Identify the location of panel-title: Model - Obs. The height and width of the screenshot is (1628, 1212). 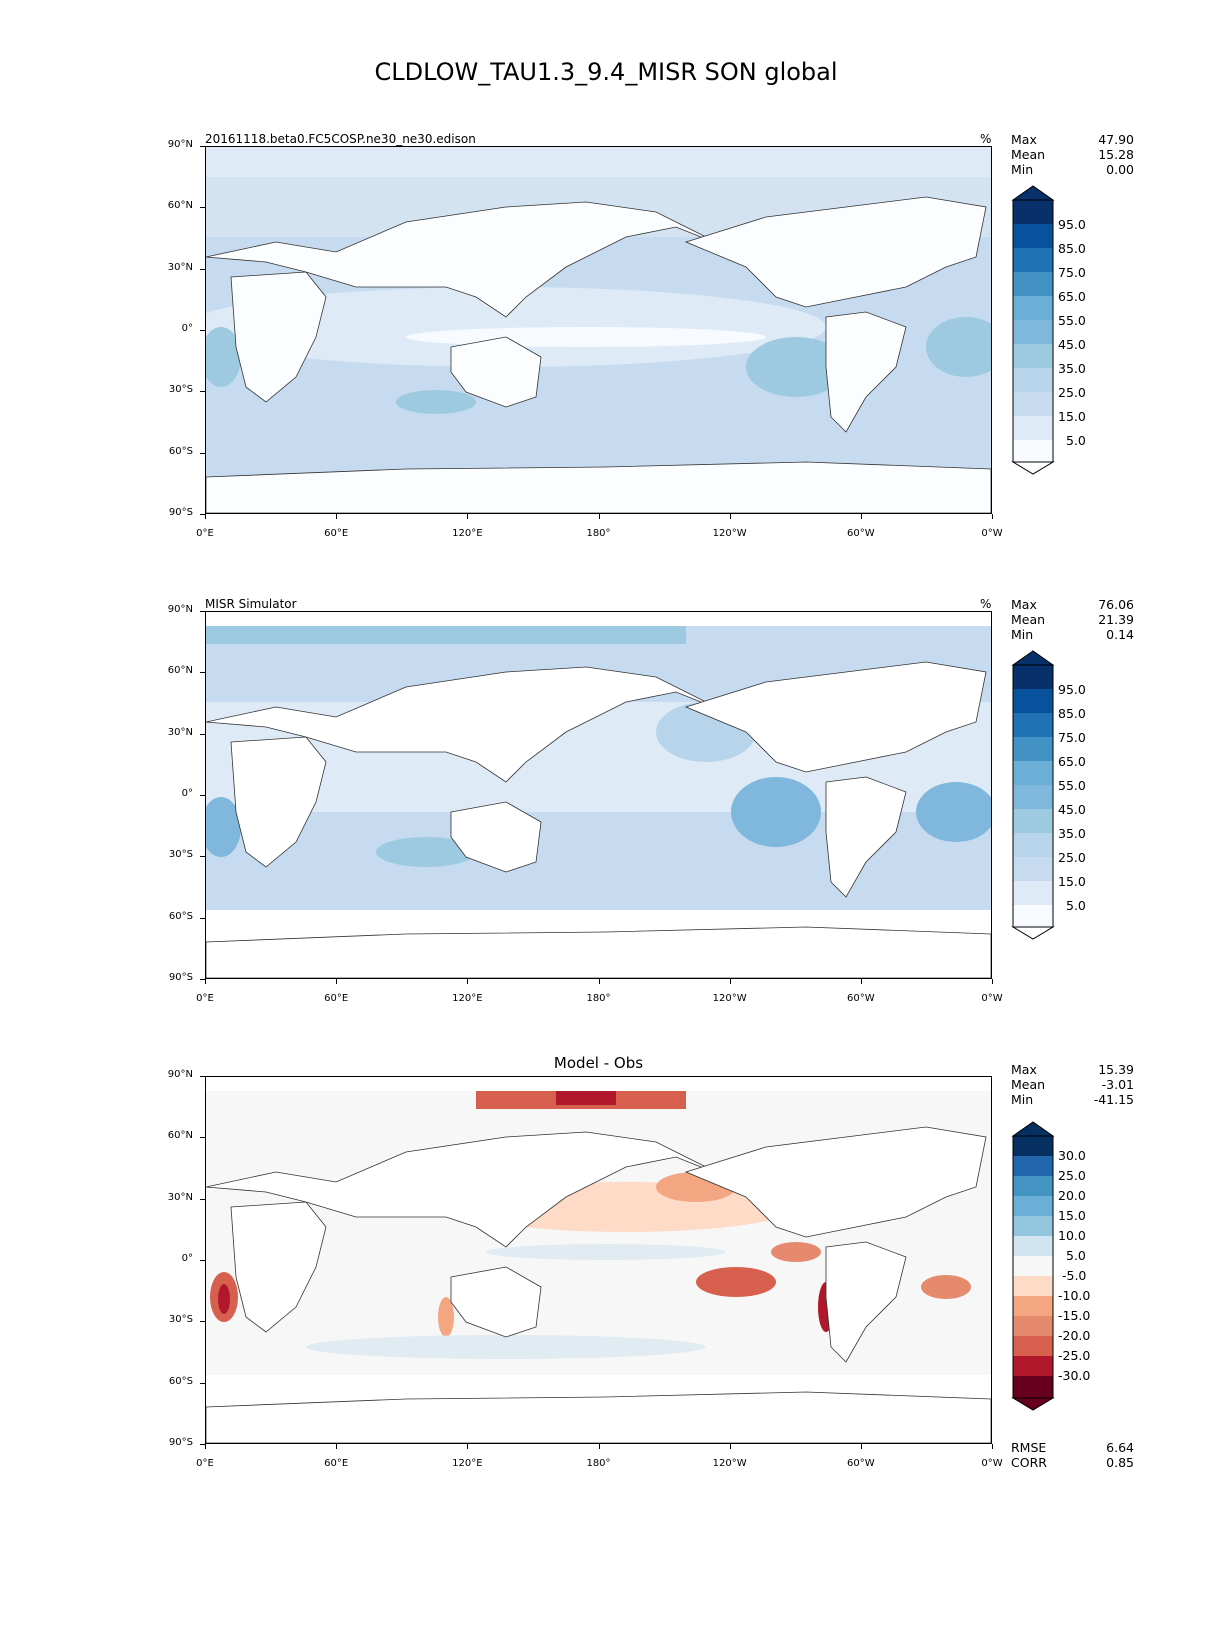
(598, 1063).